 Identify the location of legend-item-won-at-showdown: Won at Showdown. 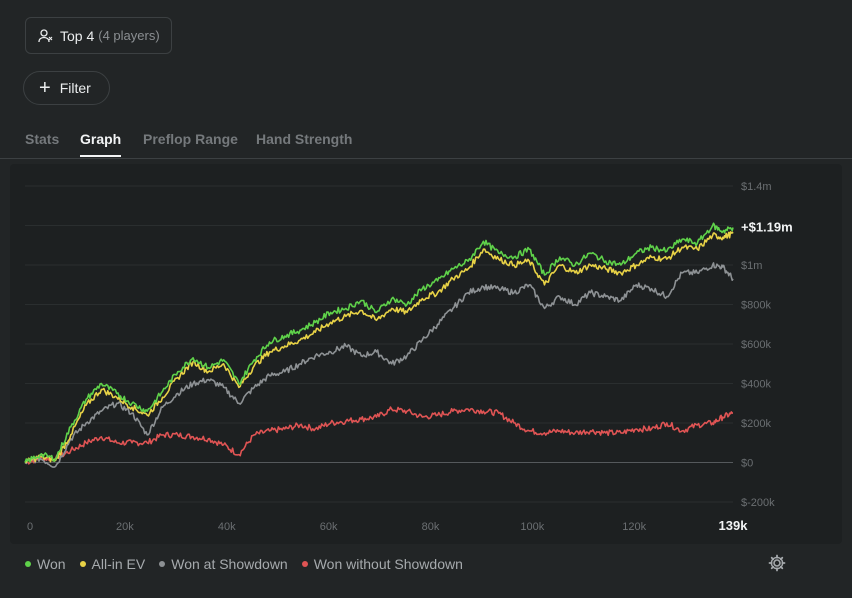
(223, 564).